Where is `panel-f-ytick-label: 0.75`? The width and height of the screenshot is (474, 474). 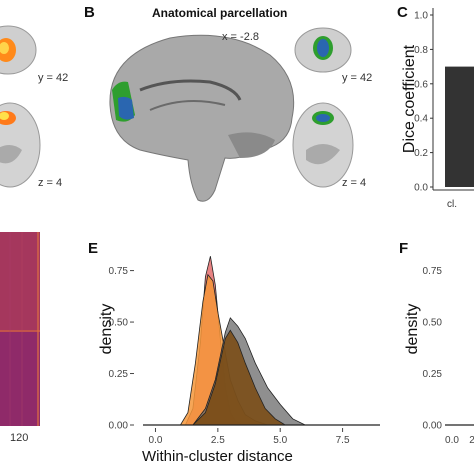 panel-f-ytick-label: 0.75 is located at coordinates (433, 271).